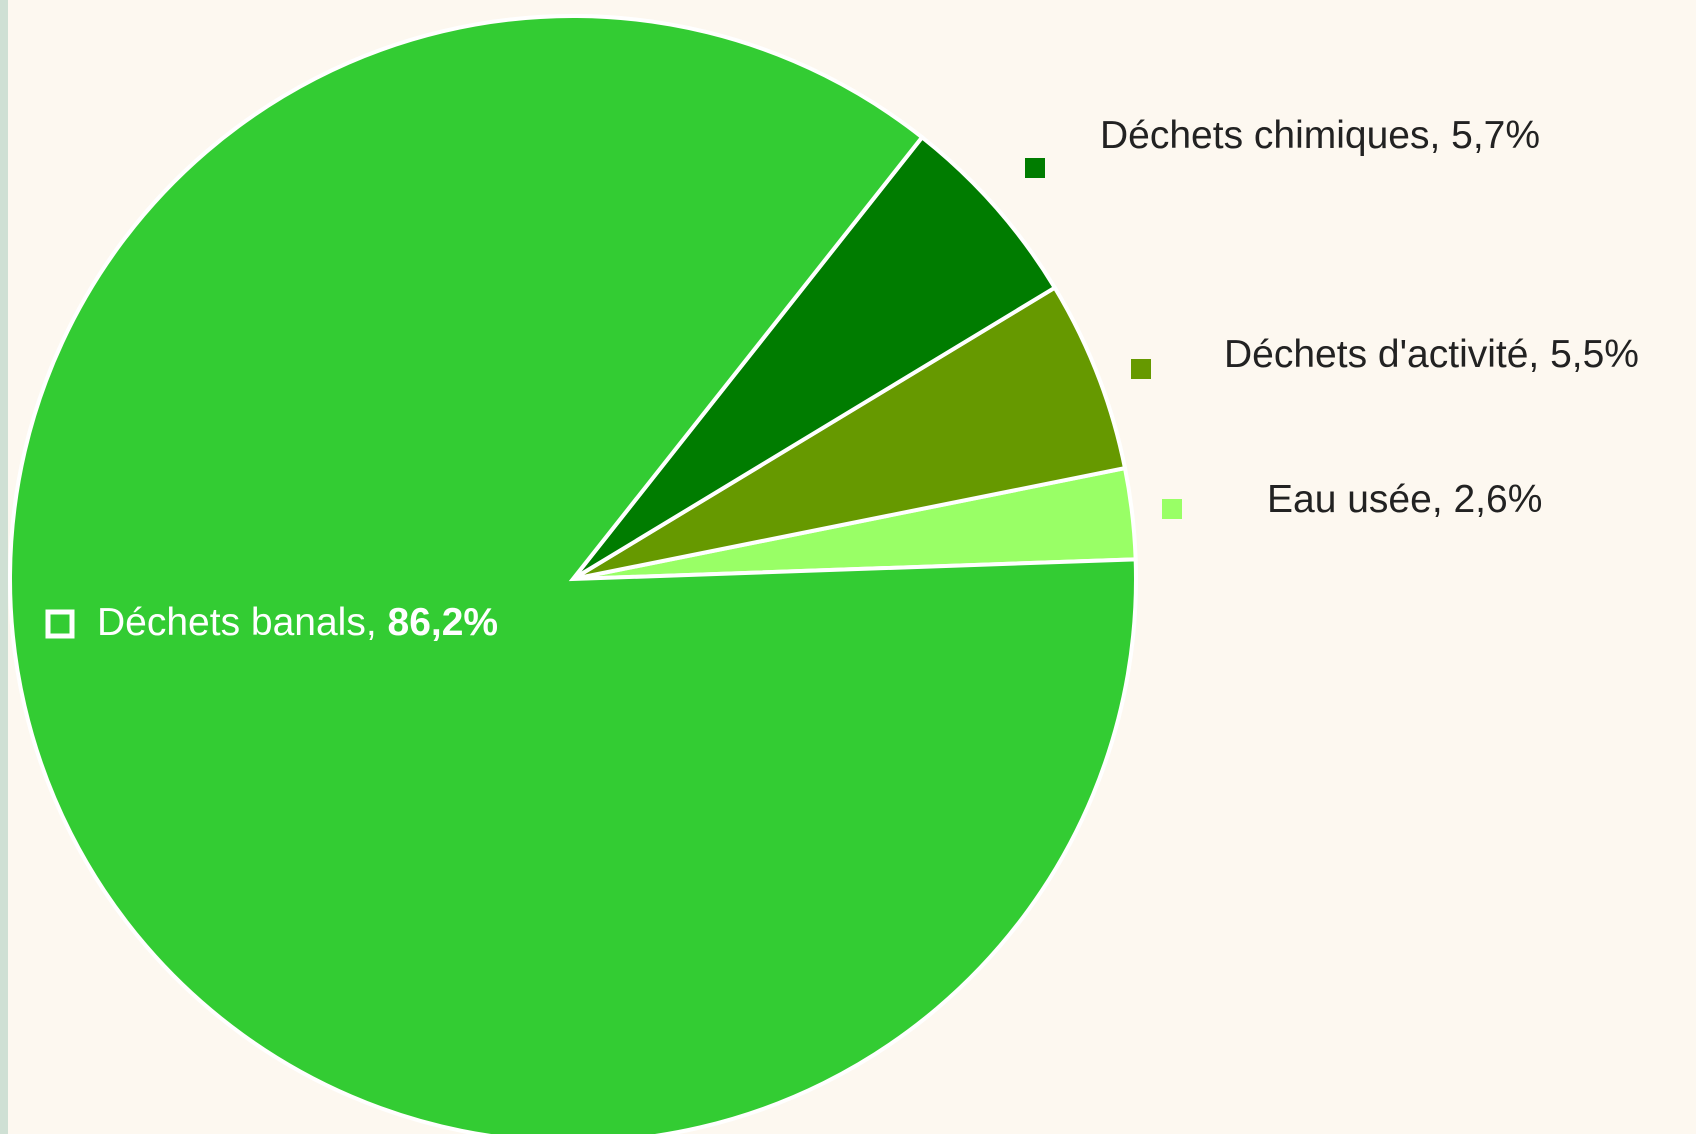 The image size is (1696, 1134). What do you see at coordinates (1495, 135) in the screenshot?
I see `slice-value: 5,7%` at bounding box center [1495, 135].